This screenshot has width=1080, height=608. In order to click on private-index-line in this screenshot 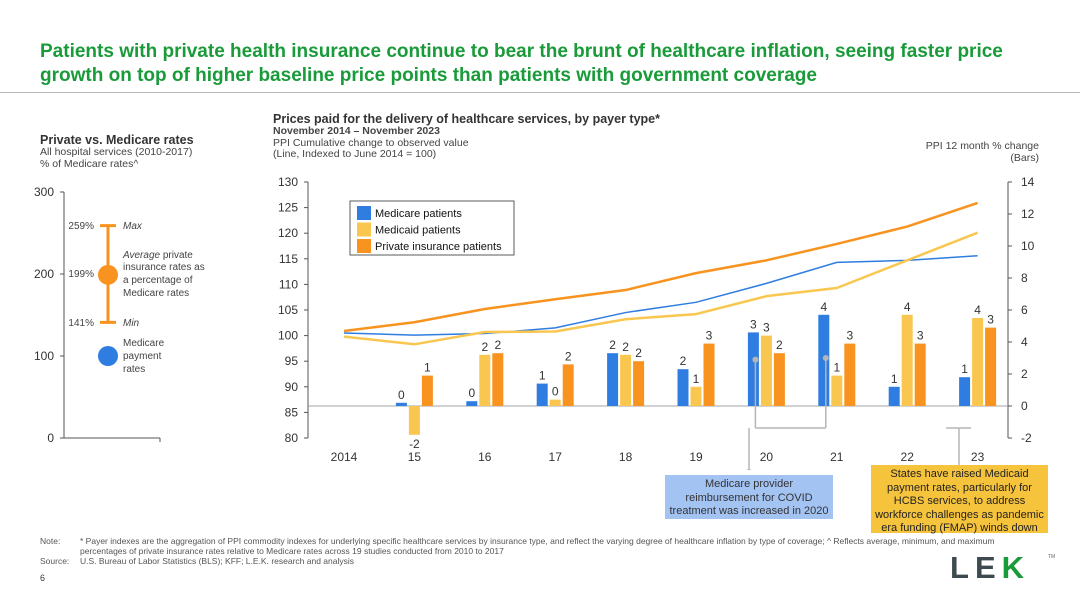, I will do `click(660, 267)`.